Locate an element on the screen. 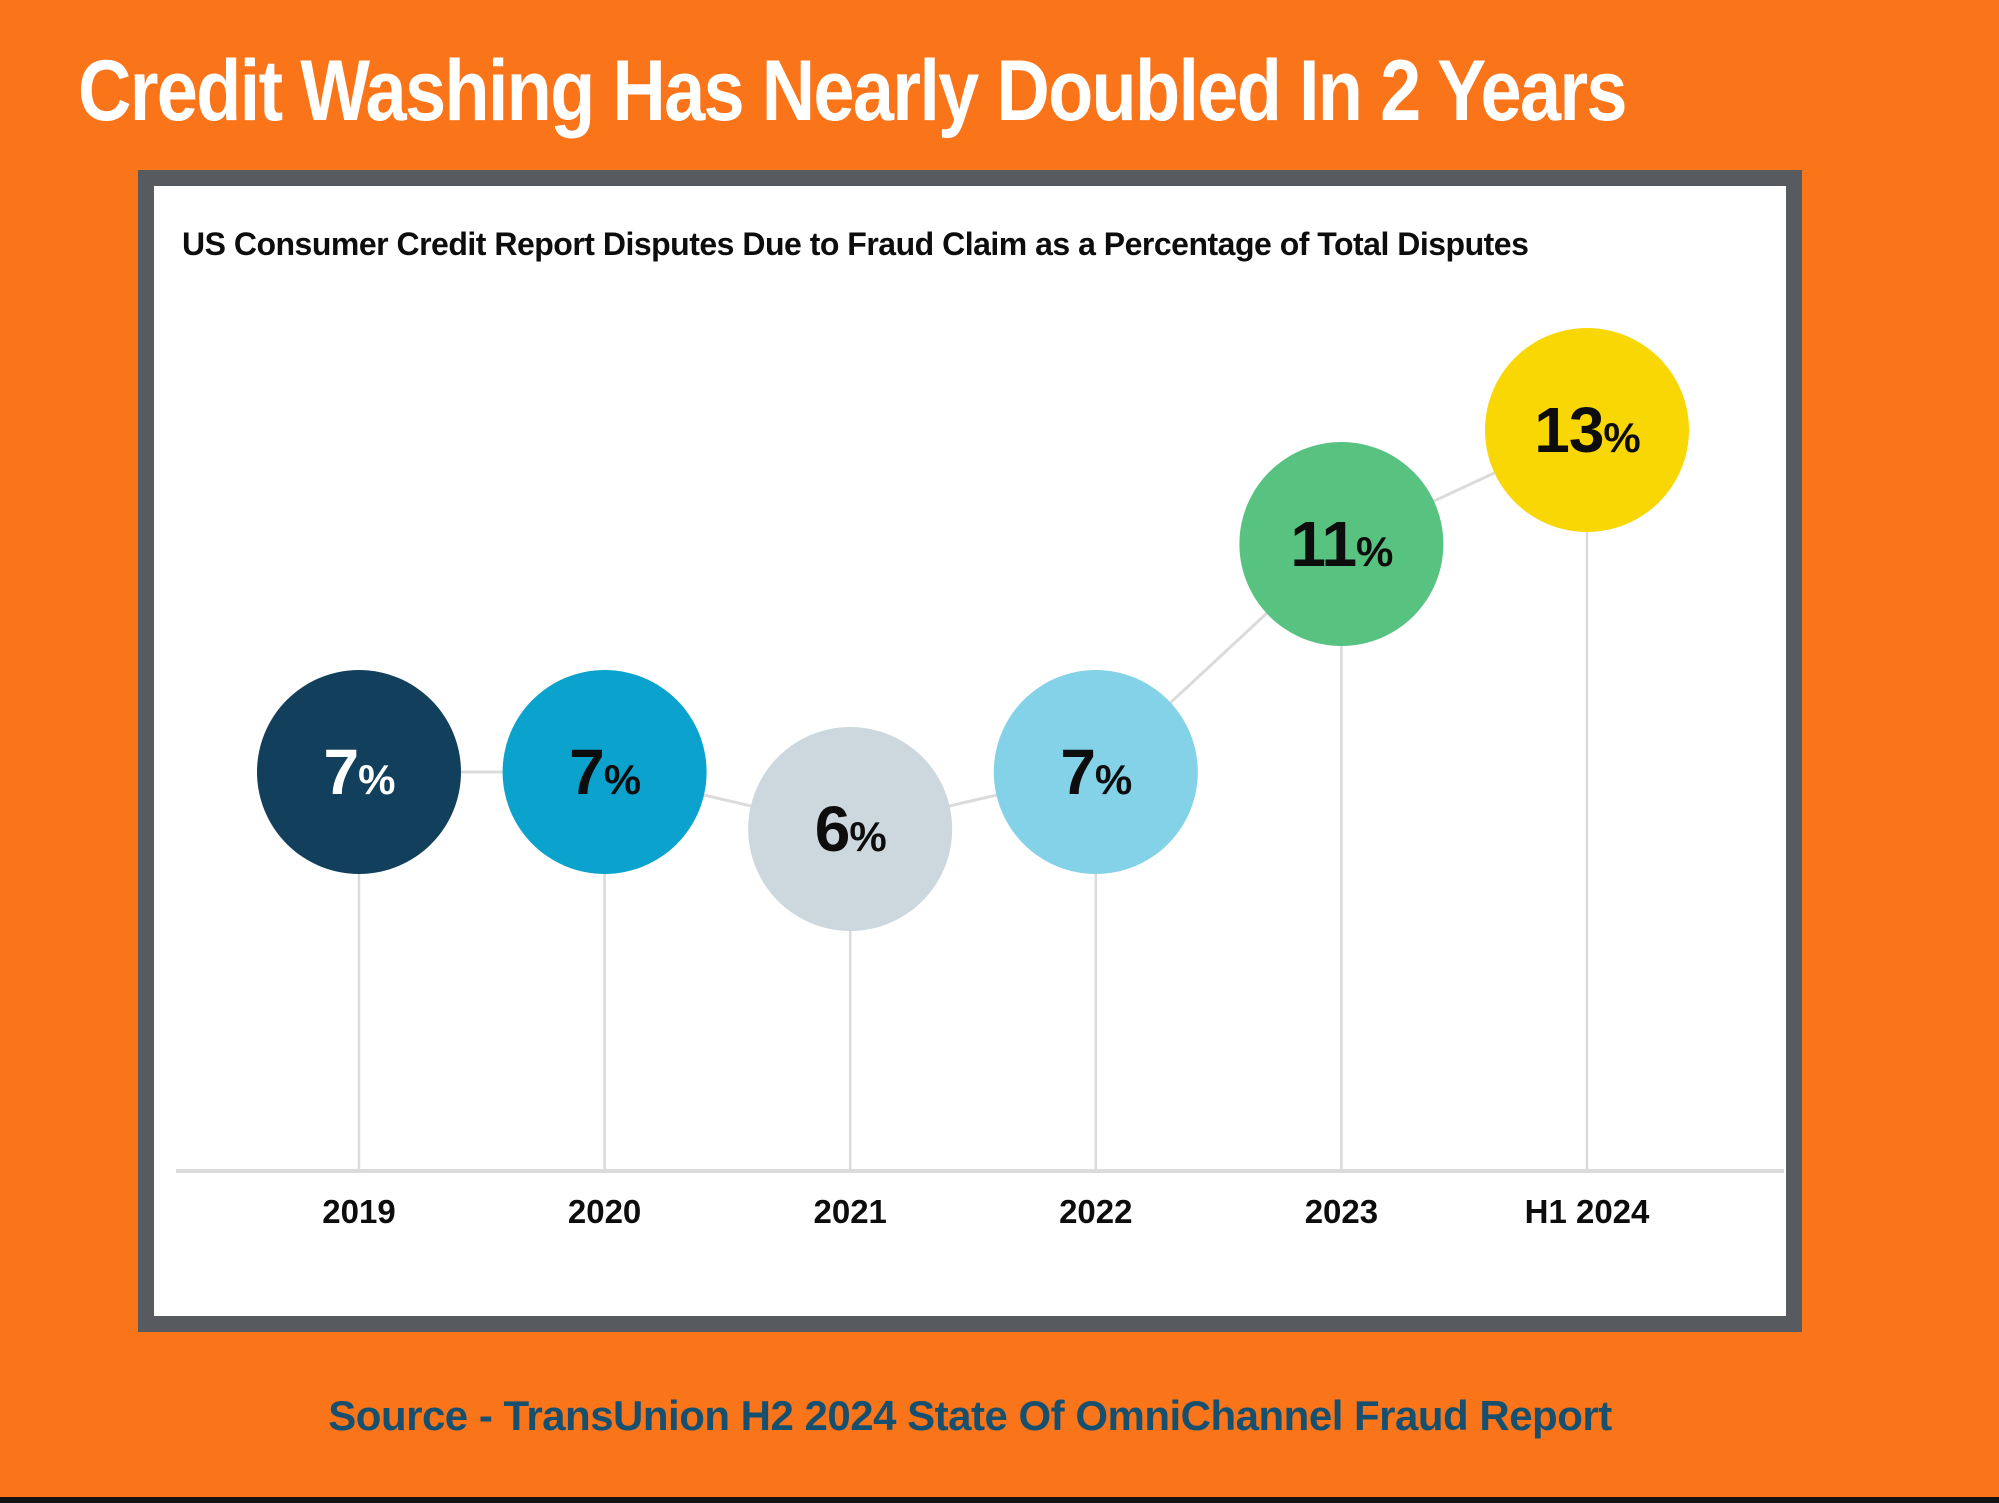 This screenshot has width=1999, height=1503. bubble-h1-2024 is located at coordinates (1587, 430).